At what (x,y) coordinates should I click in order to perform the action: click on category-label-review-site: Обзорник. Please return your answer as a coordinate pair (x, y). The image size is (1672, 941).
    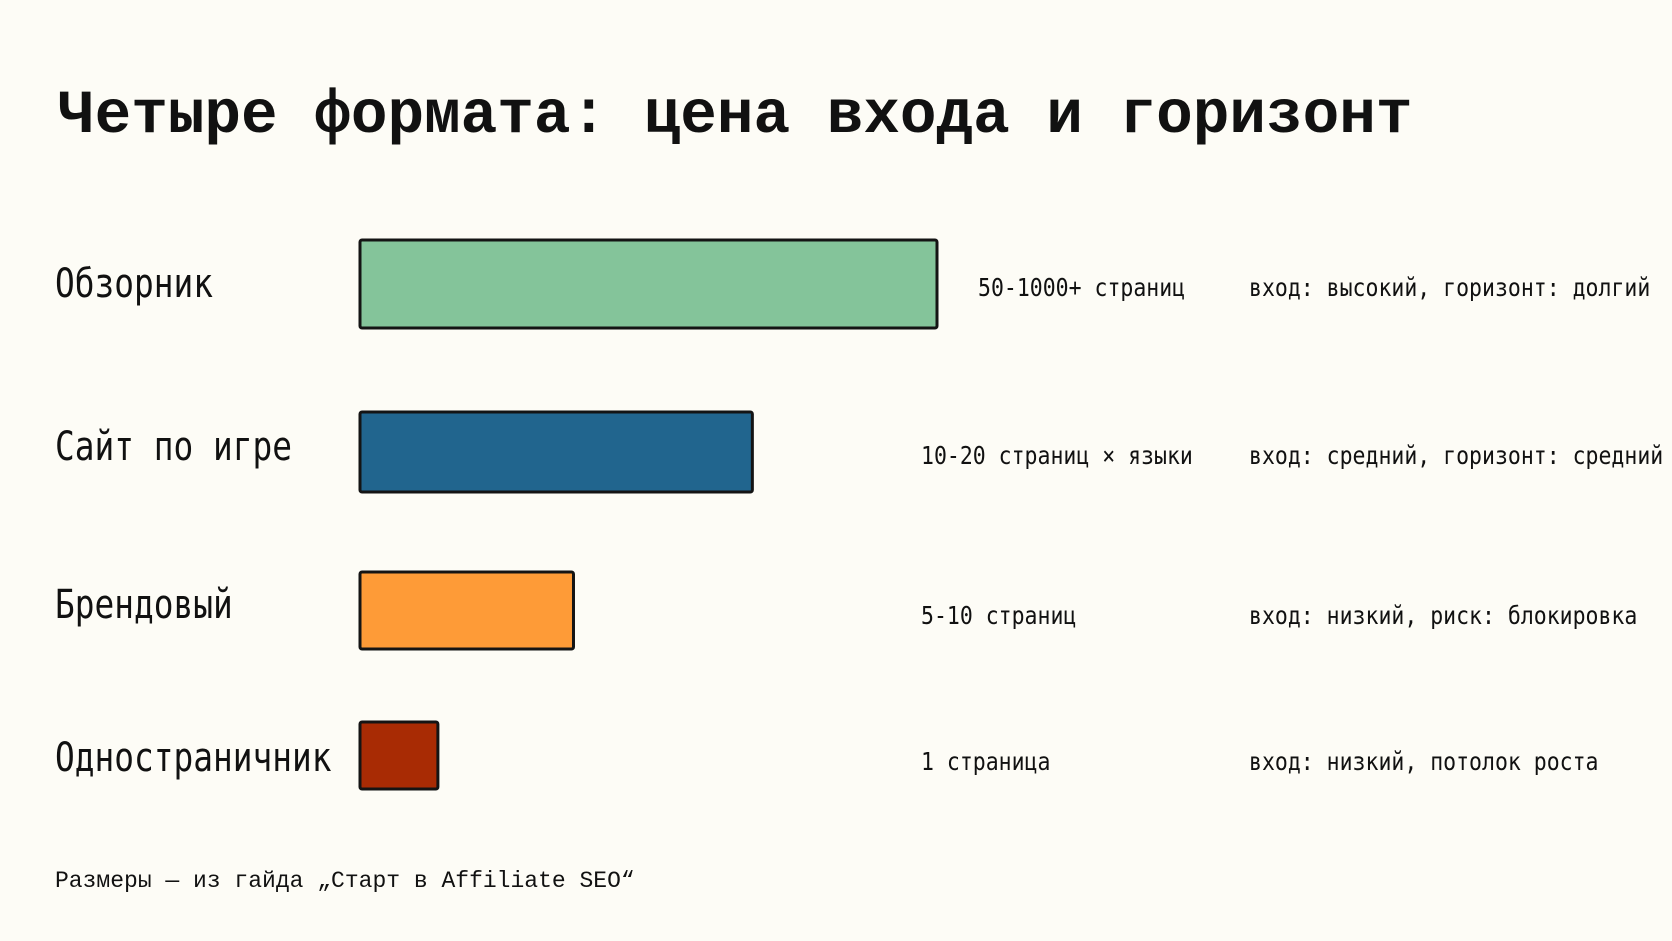
    Looking at the image, I should click on (134, 284).